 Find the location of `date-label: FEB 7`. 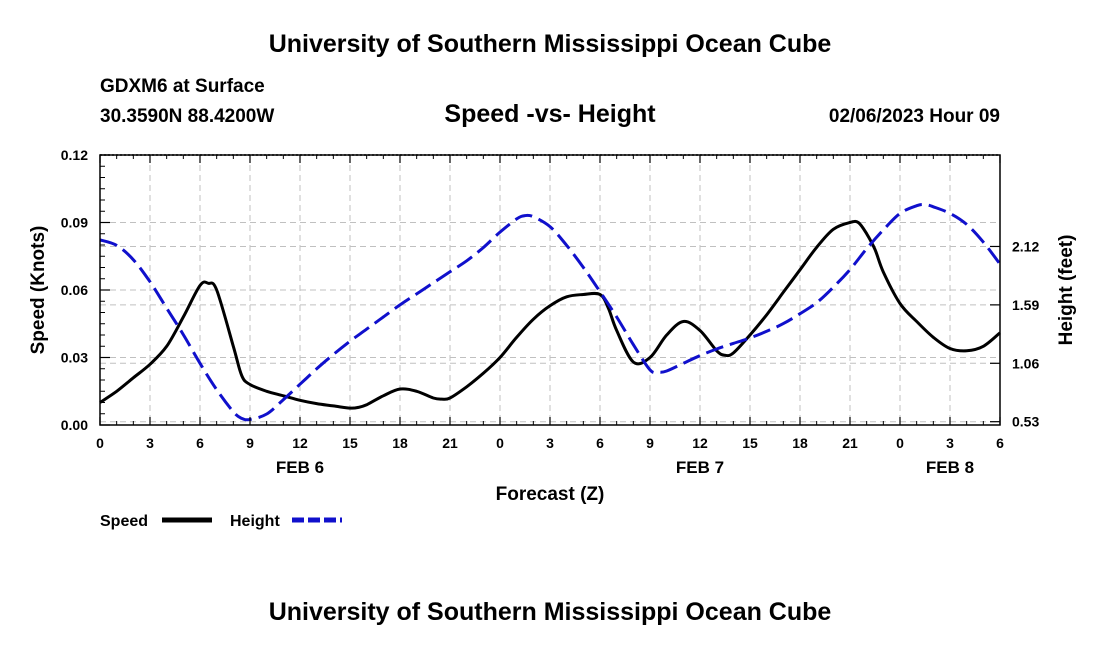

date-label: FEB 7 is located at coordinates (700, 467).